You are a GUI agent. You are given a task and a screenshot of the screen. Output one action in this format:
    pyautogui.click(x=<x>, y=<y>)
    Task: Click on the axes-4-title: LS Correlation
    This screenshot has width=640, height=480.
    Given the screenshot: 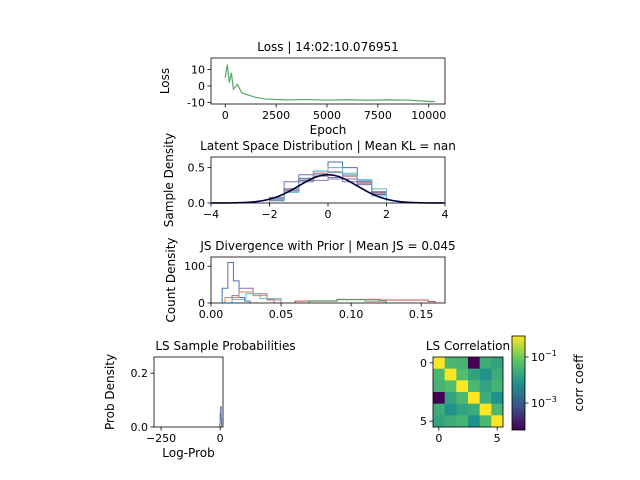 What is the action you would take?
    pyautogui.click(x=468, y=346)
    